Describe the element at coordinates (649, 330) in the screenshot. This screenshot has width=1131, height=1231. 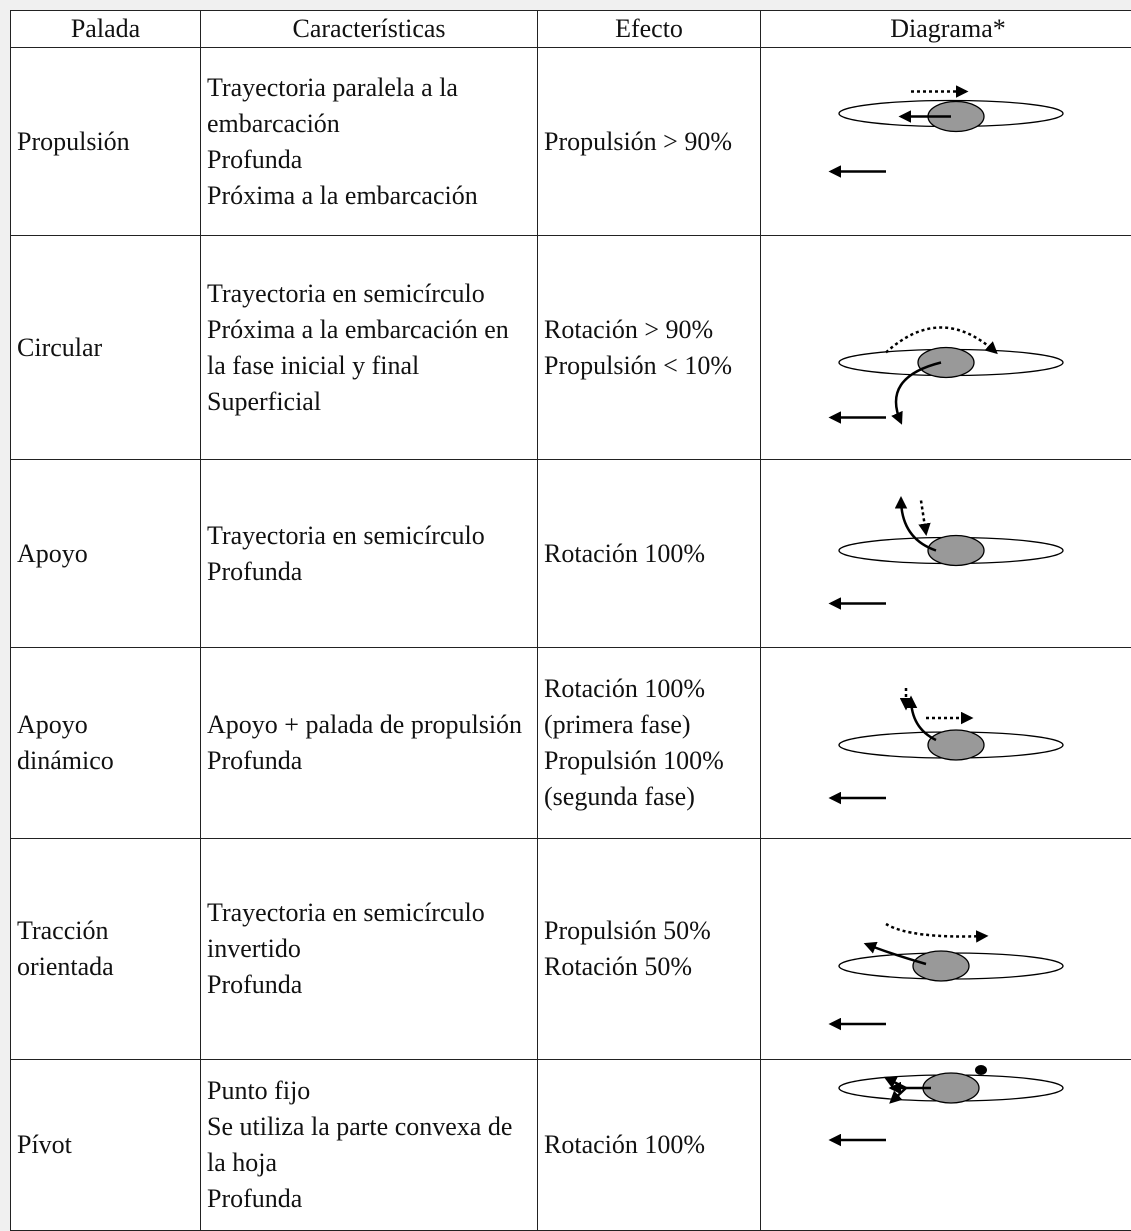
I see `cell-line: Rotación > 90%` at that location.